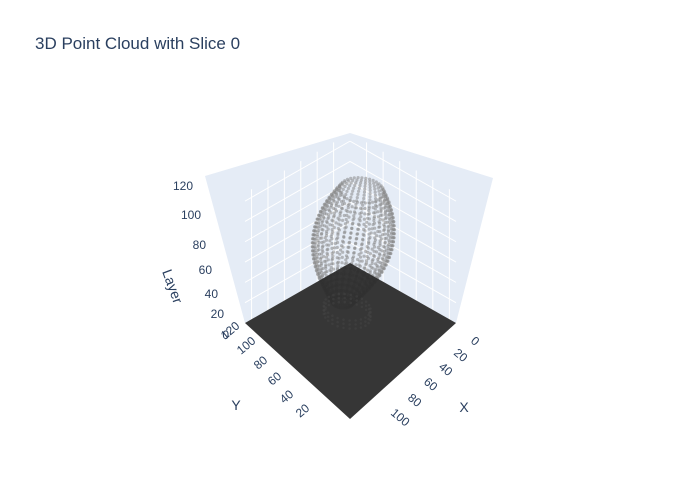  Describe the element at coordinates (191, 215) in the screenshot. I see `z-tick: 100` at that location.